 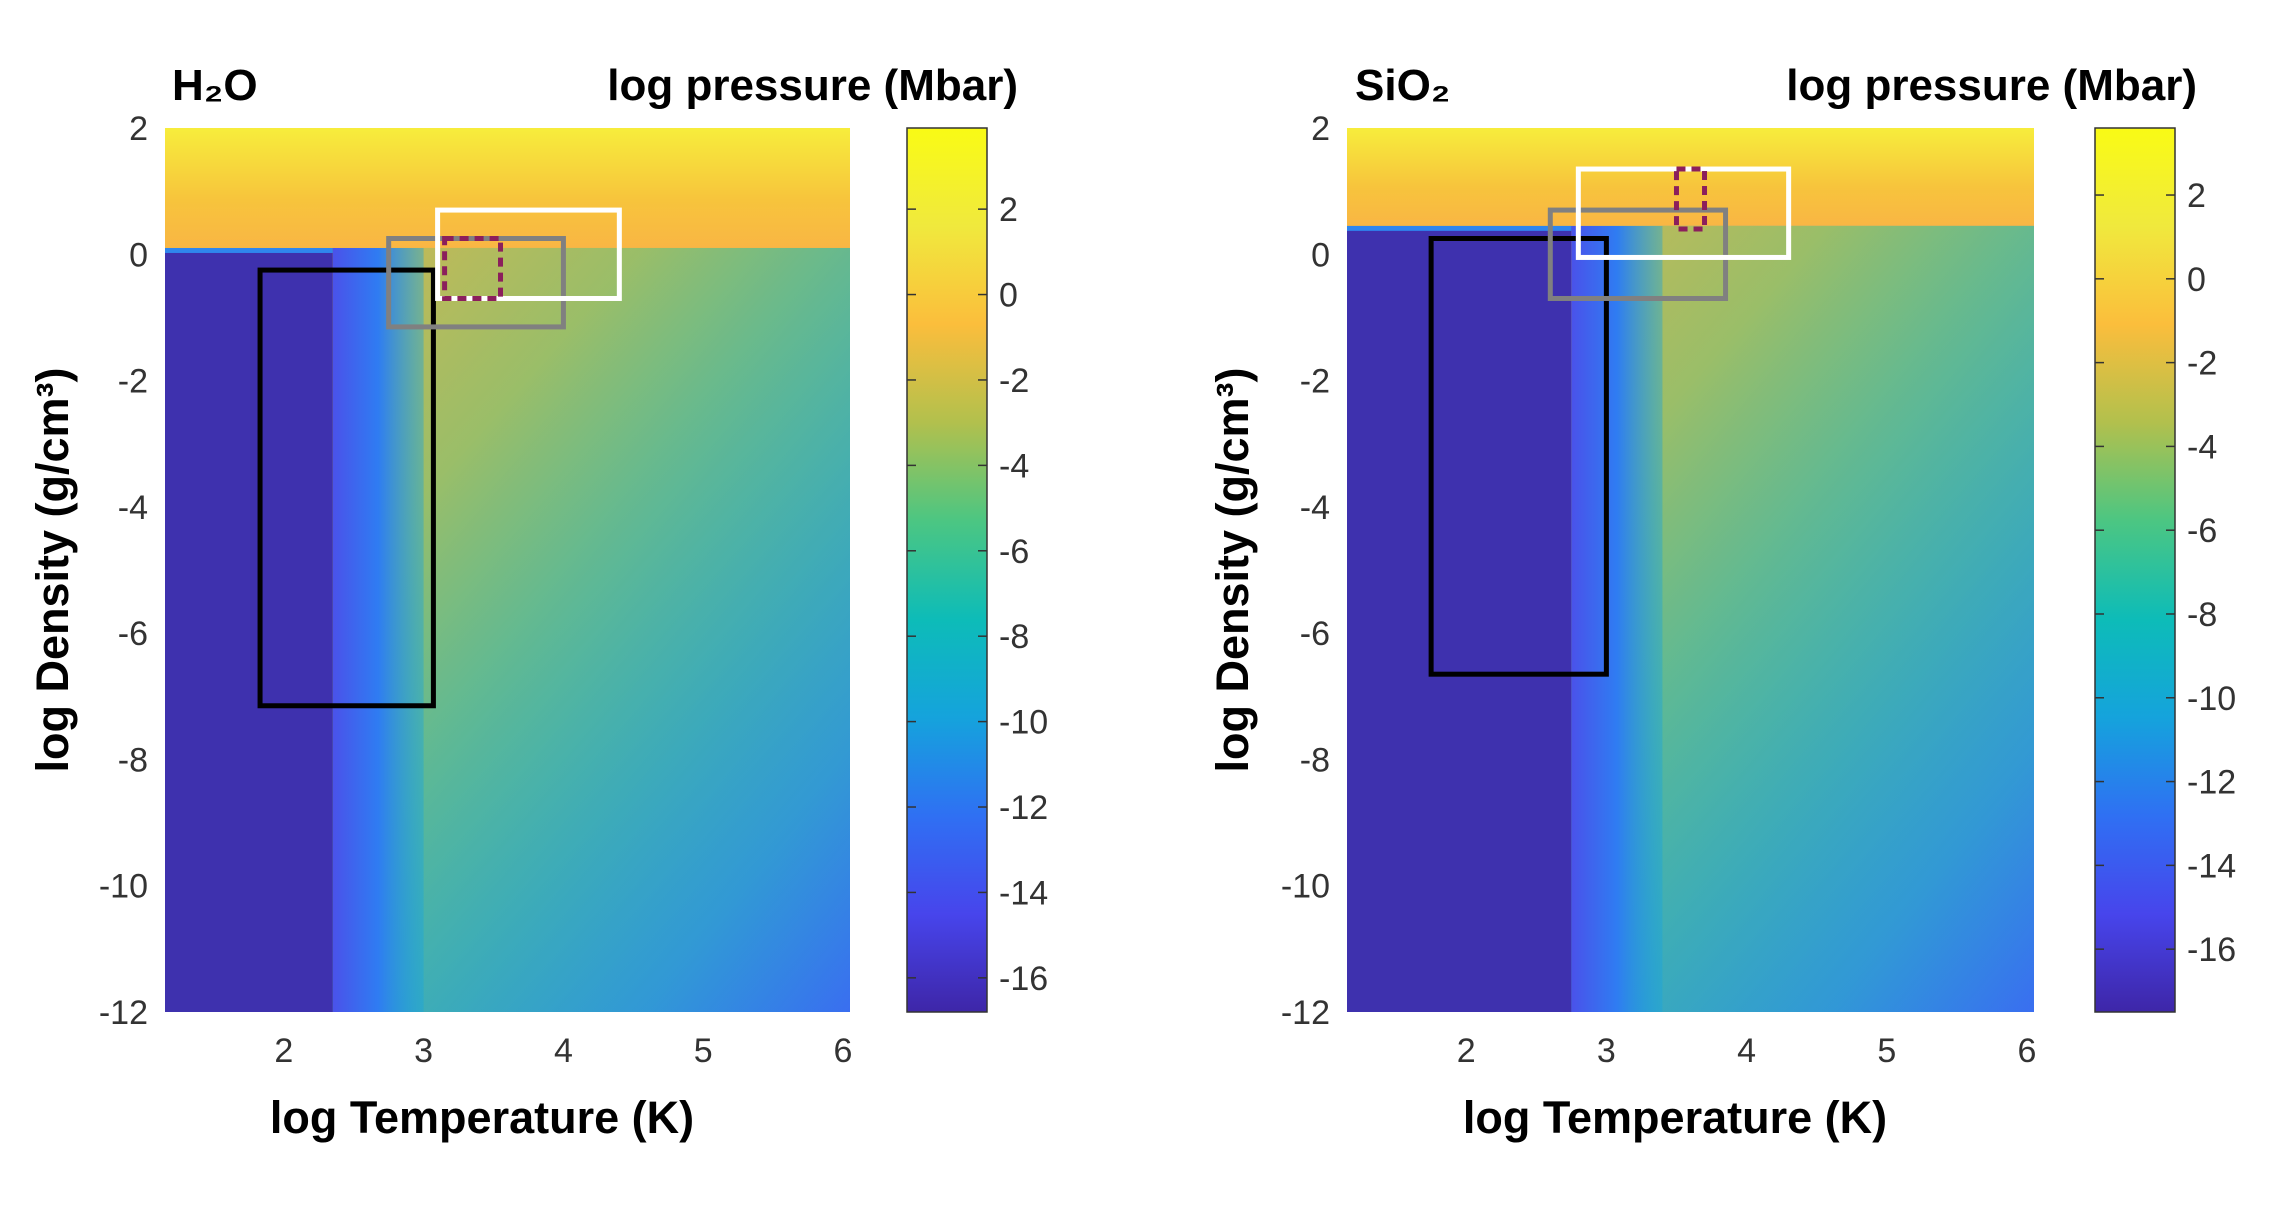 I want to click on material-title: H₂O, so click(x=215, y=85).